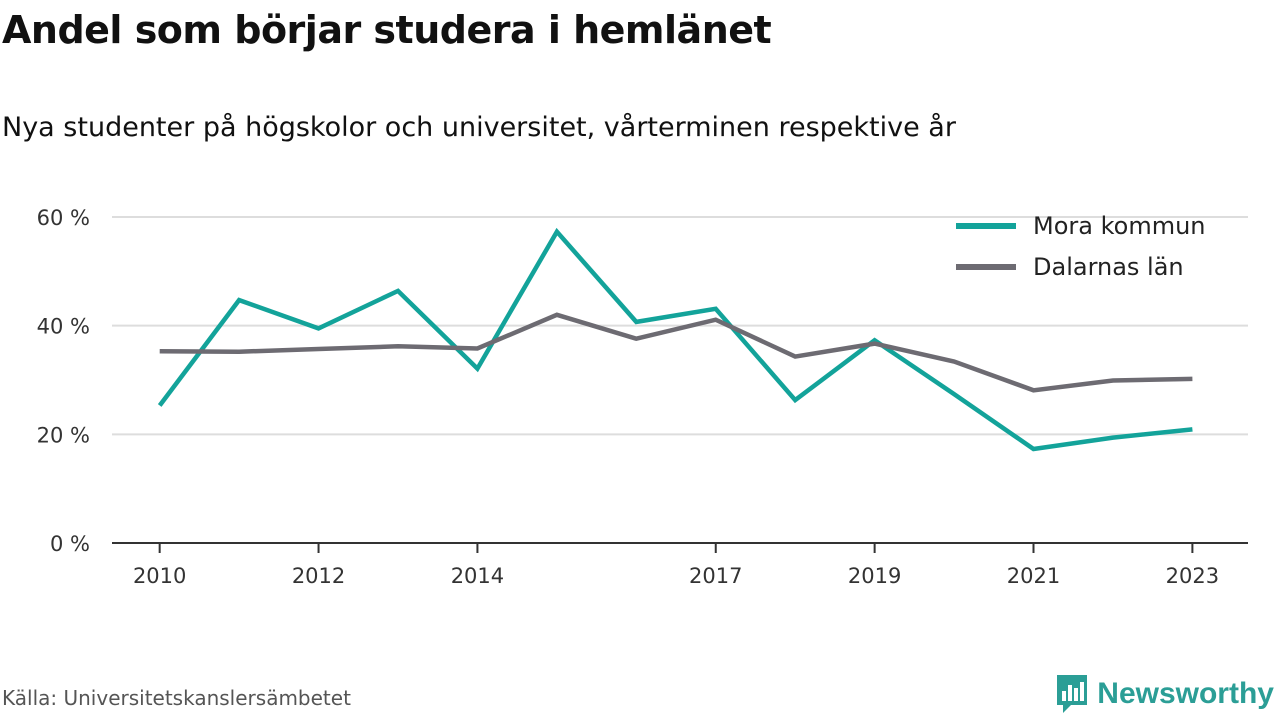 The height and width of the screenshot is (720, 1280). I want to click on x-tick-label: 2014, so click(477, 576).